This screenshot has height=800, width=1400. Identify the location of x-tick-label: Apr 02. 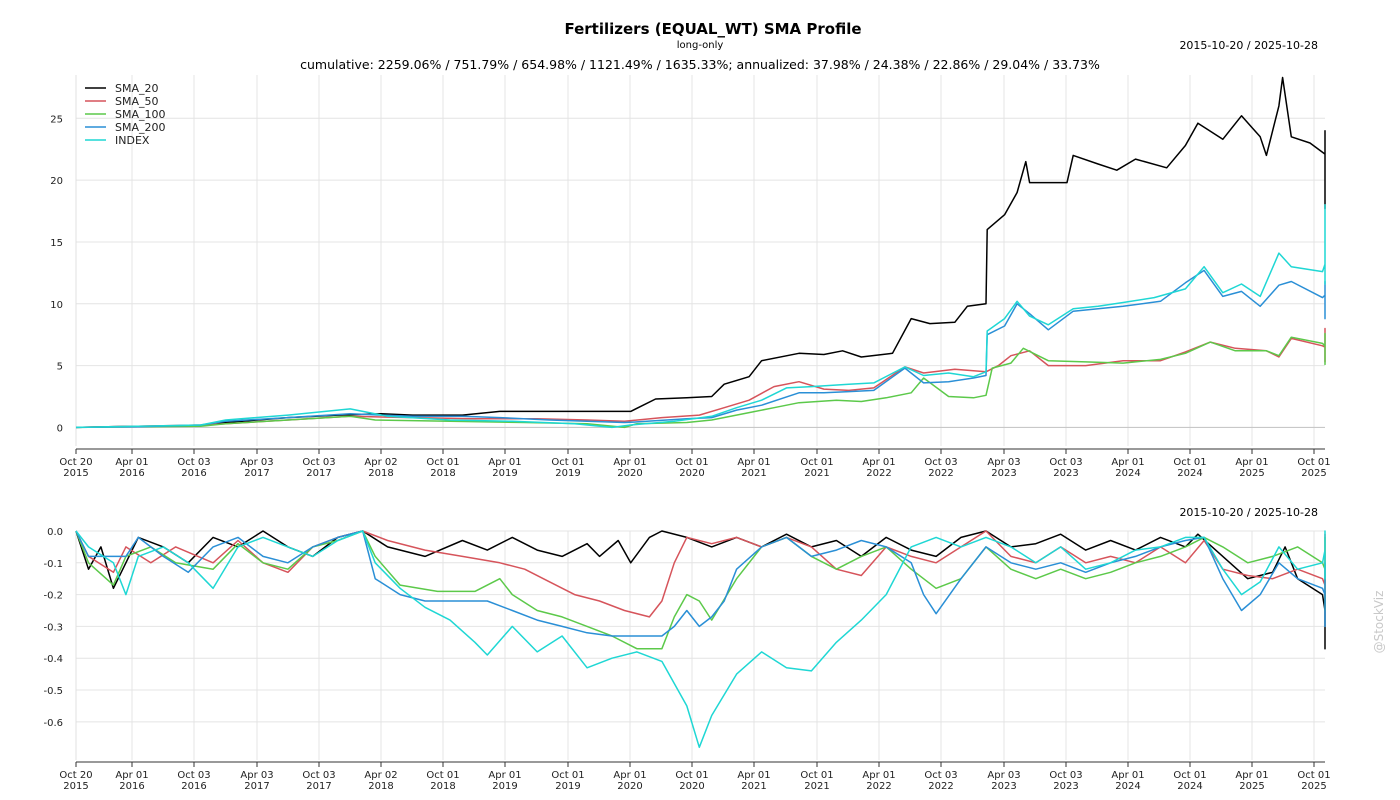
(380, 462).